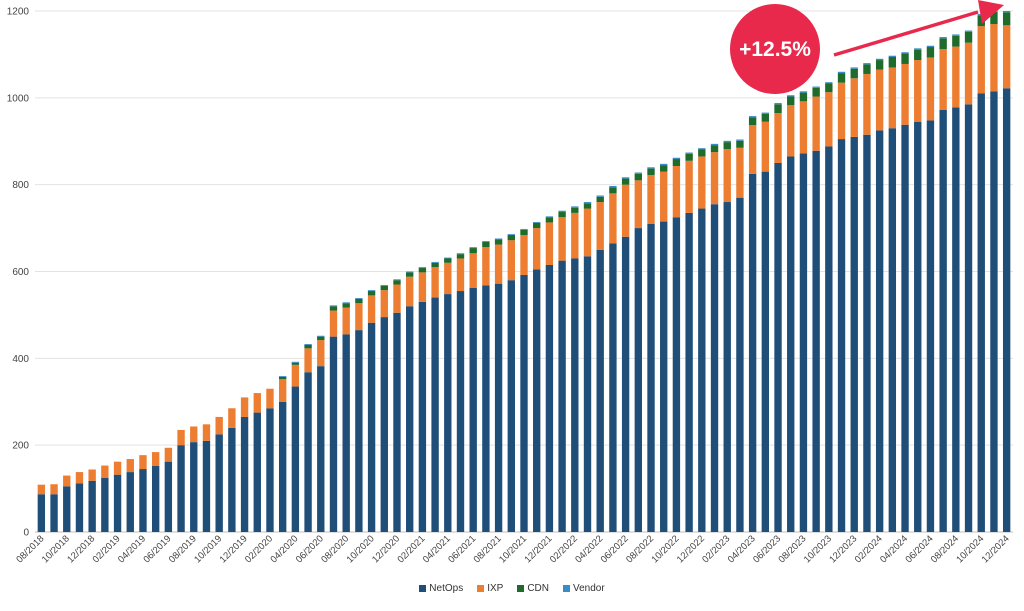 The image size is (1024, 611). What do you see at coordinates (446, 588) in the screenshot?
I see `legend-label: NetOps` at bounding box center [446, 588].